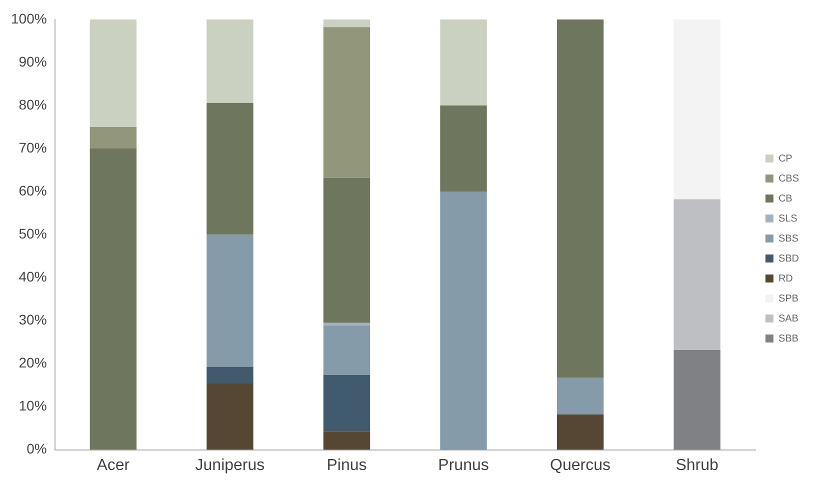 The width and height of the screenshot is (827, 489). I want to click on x-tick-label: Pinus, so click(346, 465).